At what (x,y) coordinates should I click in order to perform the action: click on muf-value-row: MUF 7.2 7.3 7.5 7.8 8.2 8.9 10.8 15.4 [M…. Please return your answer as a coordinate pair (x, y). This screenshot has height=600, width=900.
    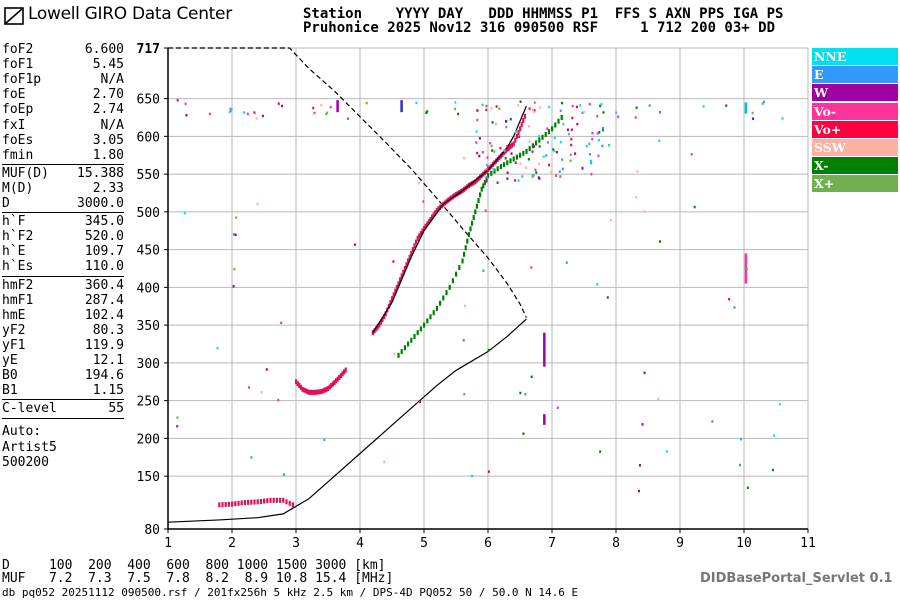
    Looking at the image, I should click on (198, 578).